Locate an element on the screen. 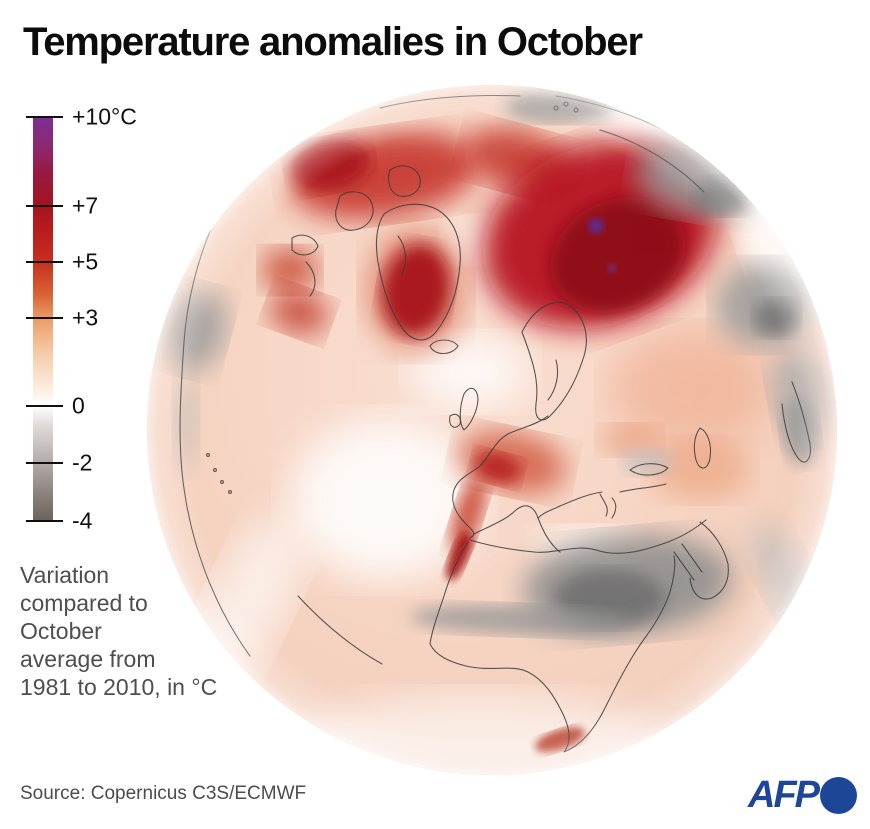 The image size is (870, 829). afp-logo-text: AFP is located at coordinates (784, 795).